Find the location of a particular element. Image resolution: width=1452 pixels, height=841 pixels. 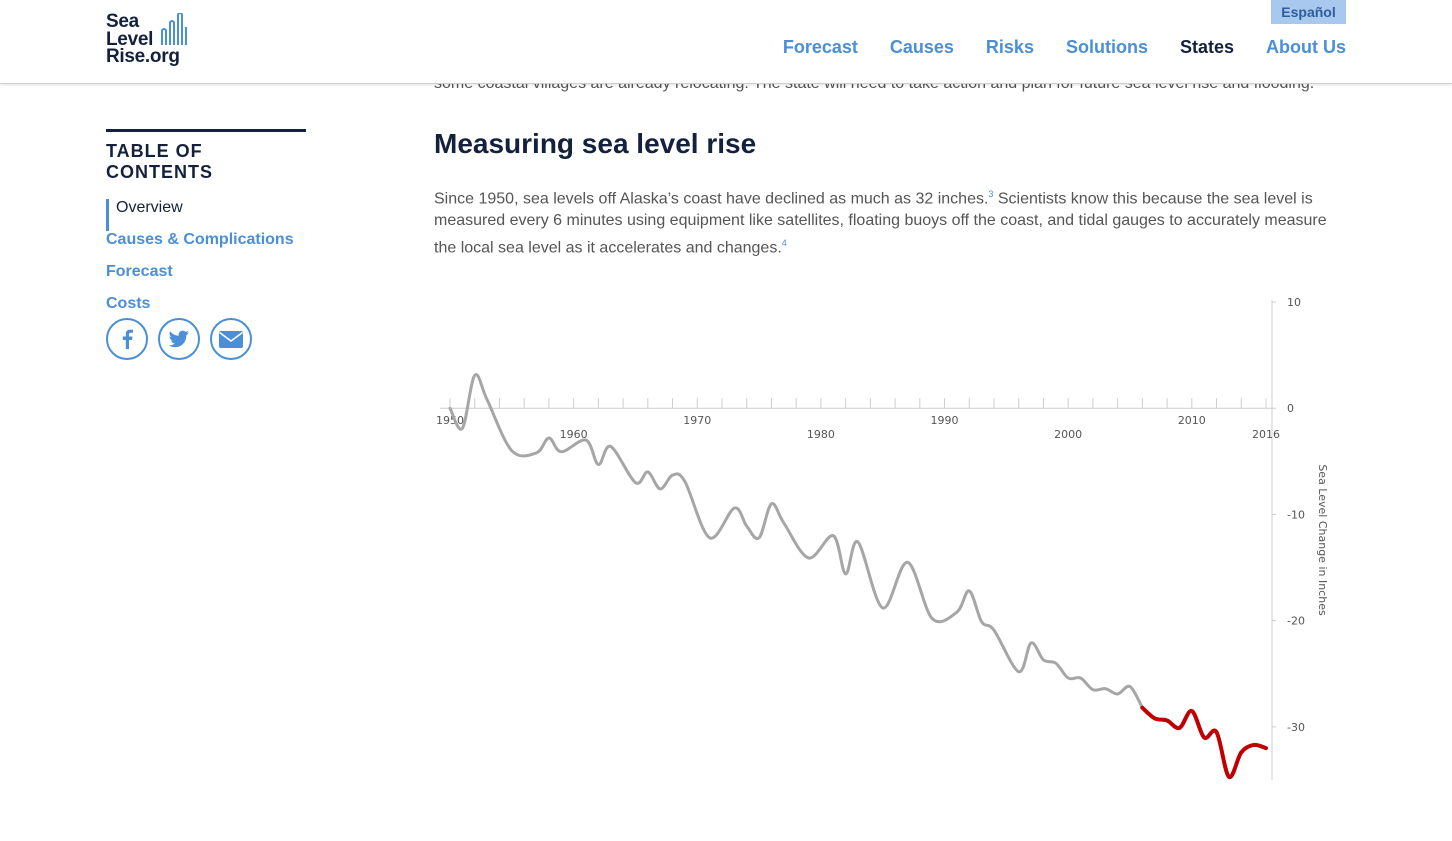

x-tick-label: 2016 is located at coordinates (1266, 434).